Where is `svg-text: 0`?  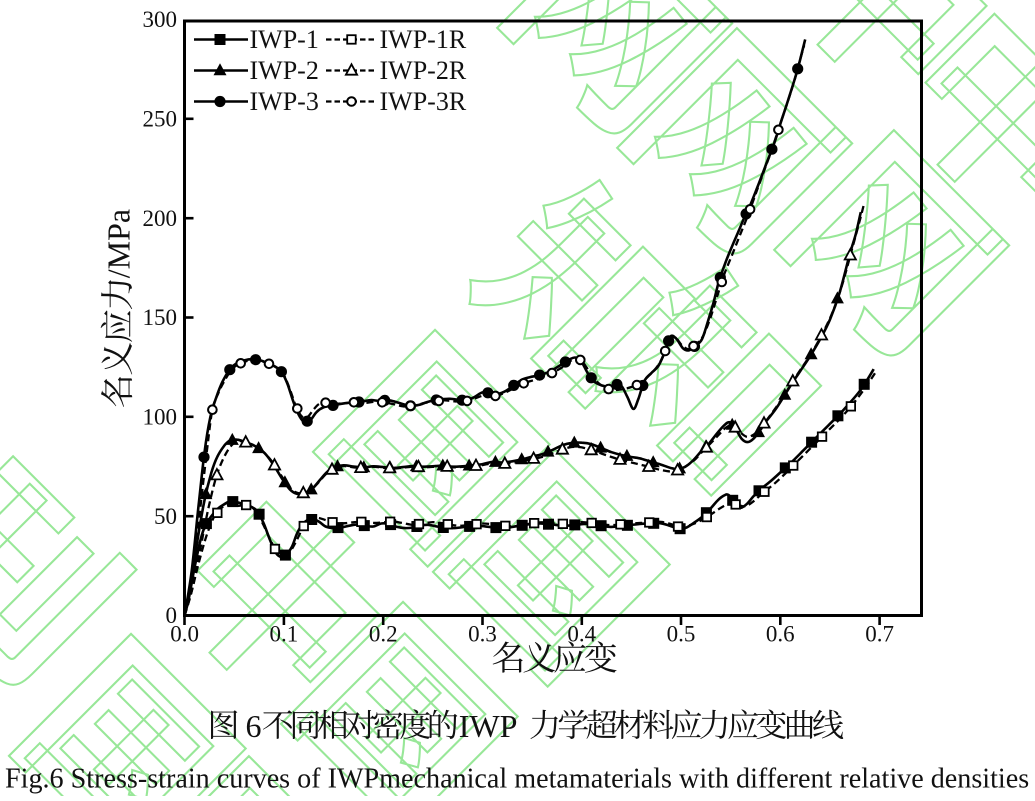
svg-text: 0 is located at coordinates (172, 615).